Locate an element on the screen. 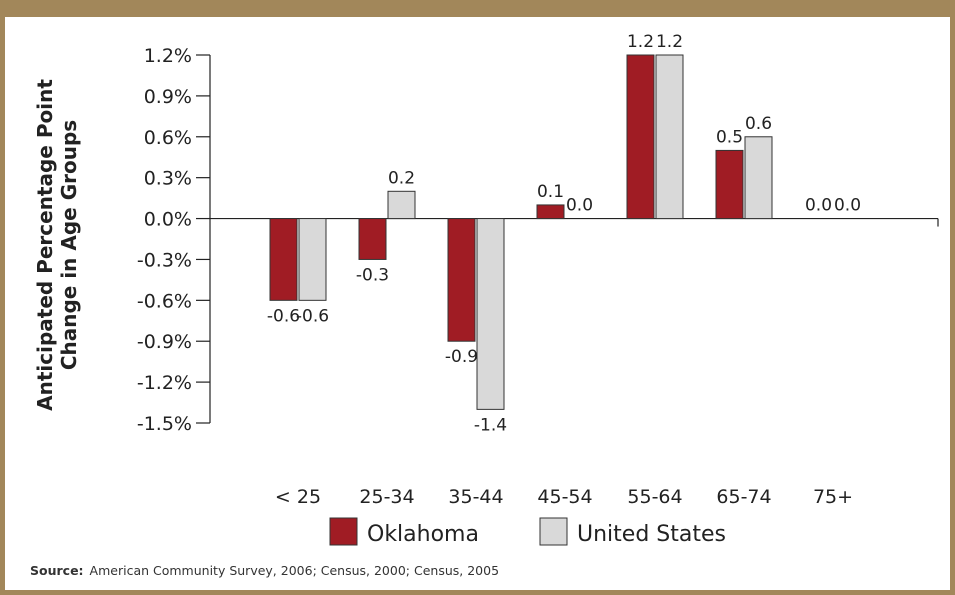 This screenshot has height=595, width=955. data-label: -0.9 is located at coordinates (461, 357).